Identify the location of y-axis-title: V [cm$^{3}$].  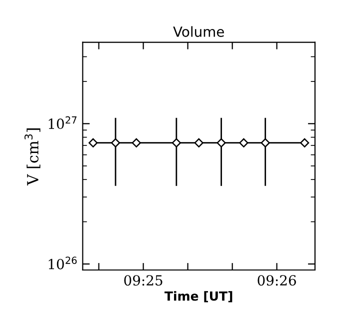
(32, 157).